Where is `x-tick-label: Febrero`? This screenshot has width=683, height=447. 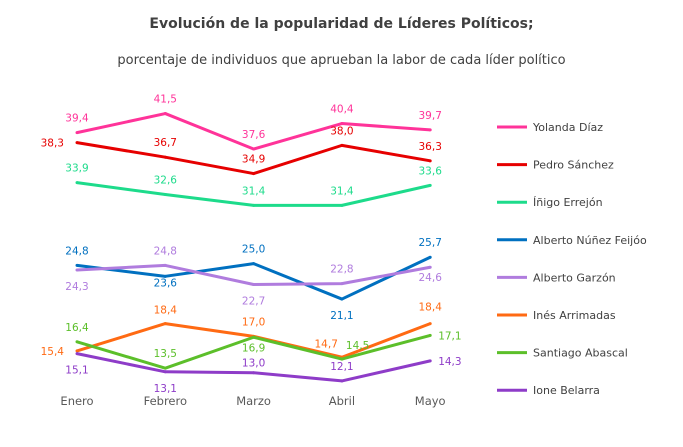
x-tick-label: Febrero is located at coordinates (165, 401).